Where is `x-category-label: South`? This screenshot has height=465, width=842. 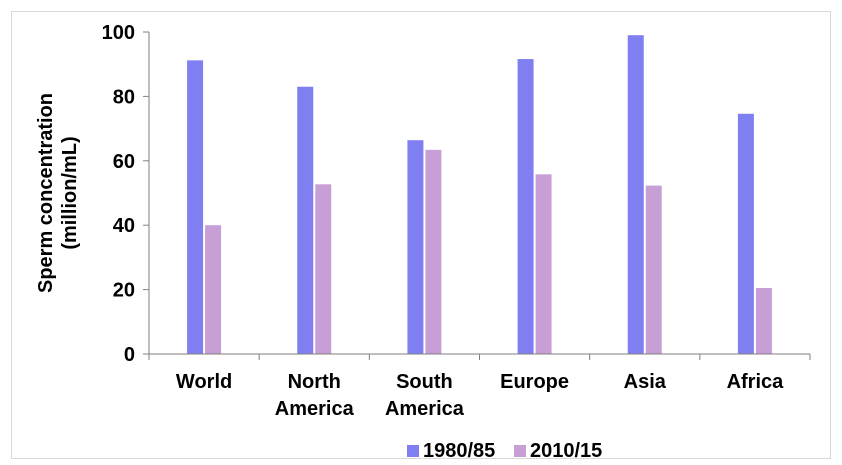 x-category-label: South is located at coordinates (424, 382).